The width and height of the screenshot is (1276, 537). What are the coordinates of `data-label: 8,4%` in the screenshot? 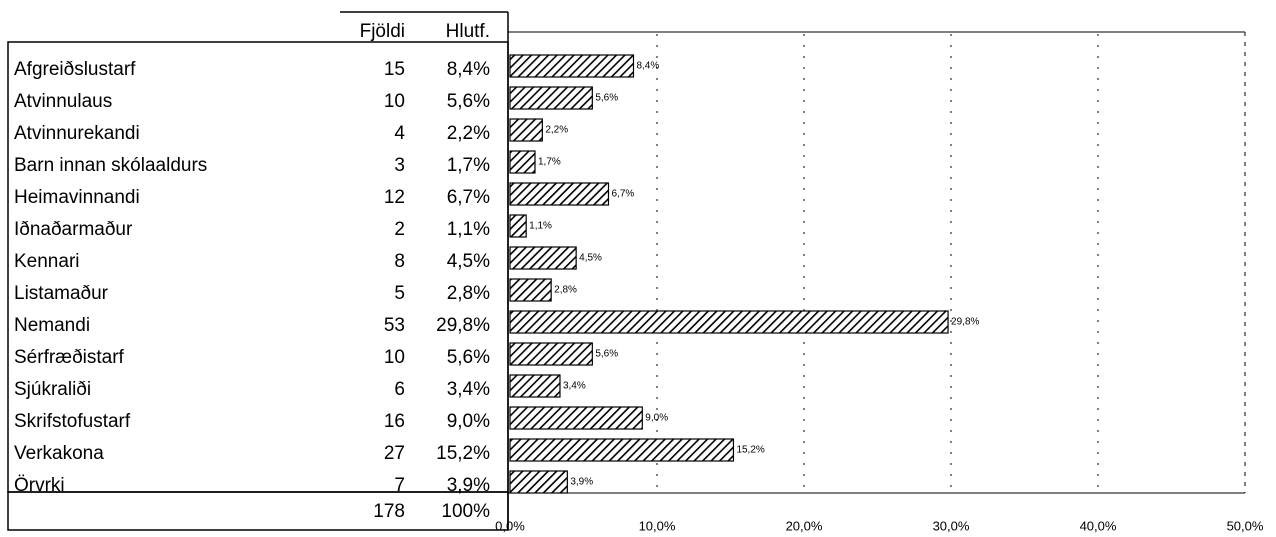 It's located at (647, 66).